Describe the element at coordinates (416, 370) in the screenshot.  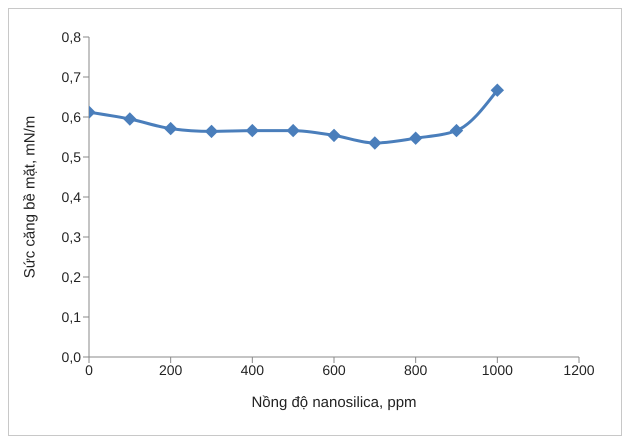
I see `x-tick-label: 800` at that location.